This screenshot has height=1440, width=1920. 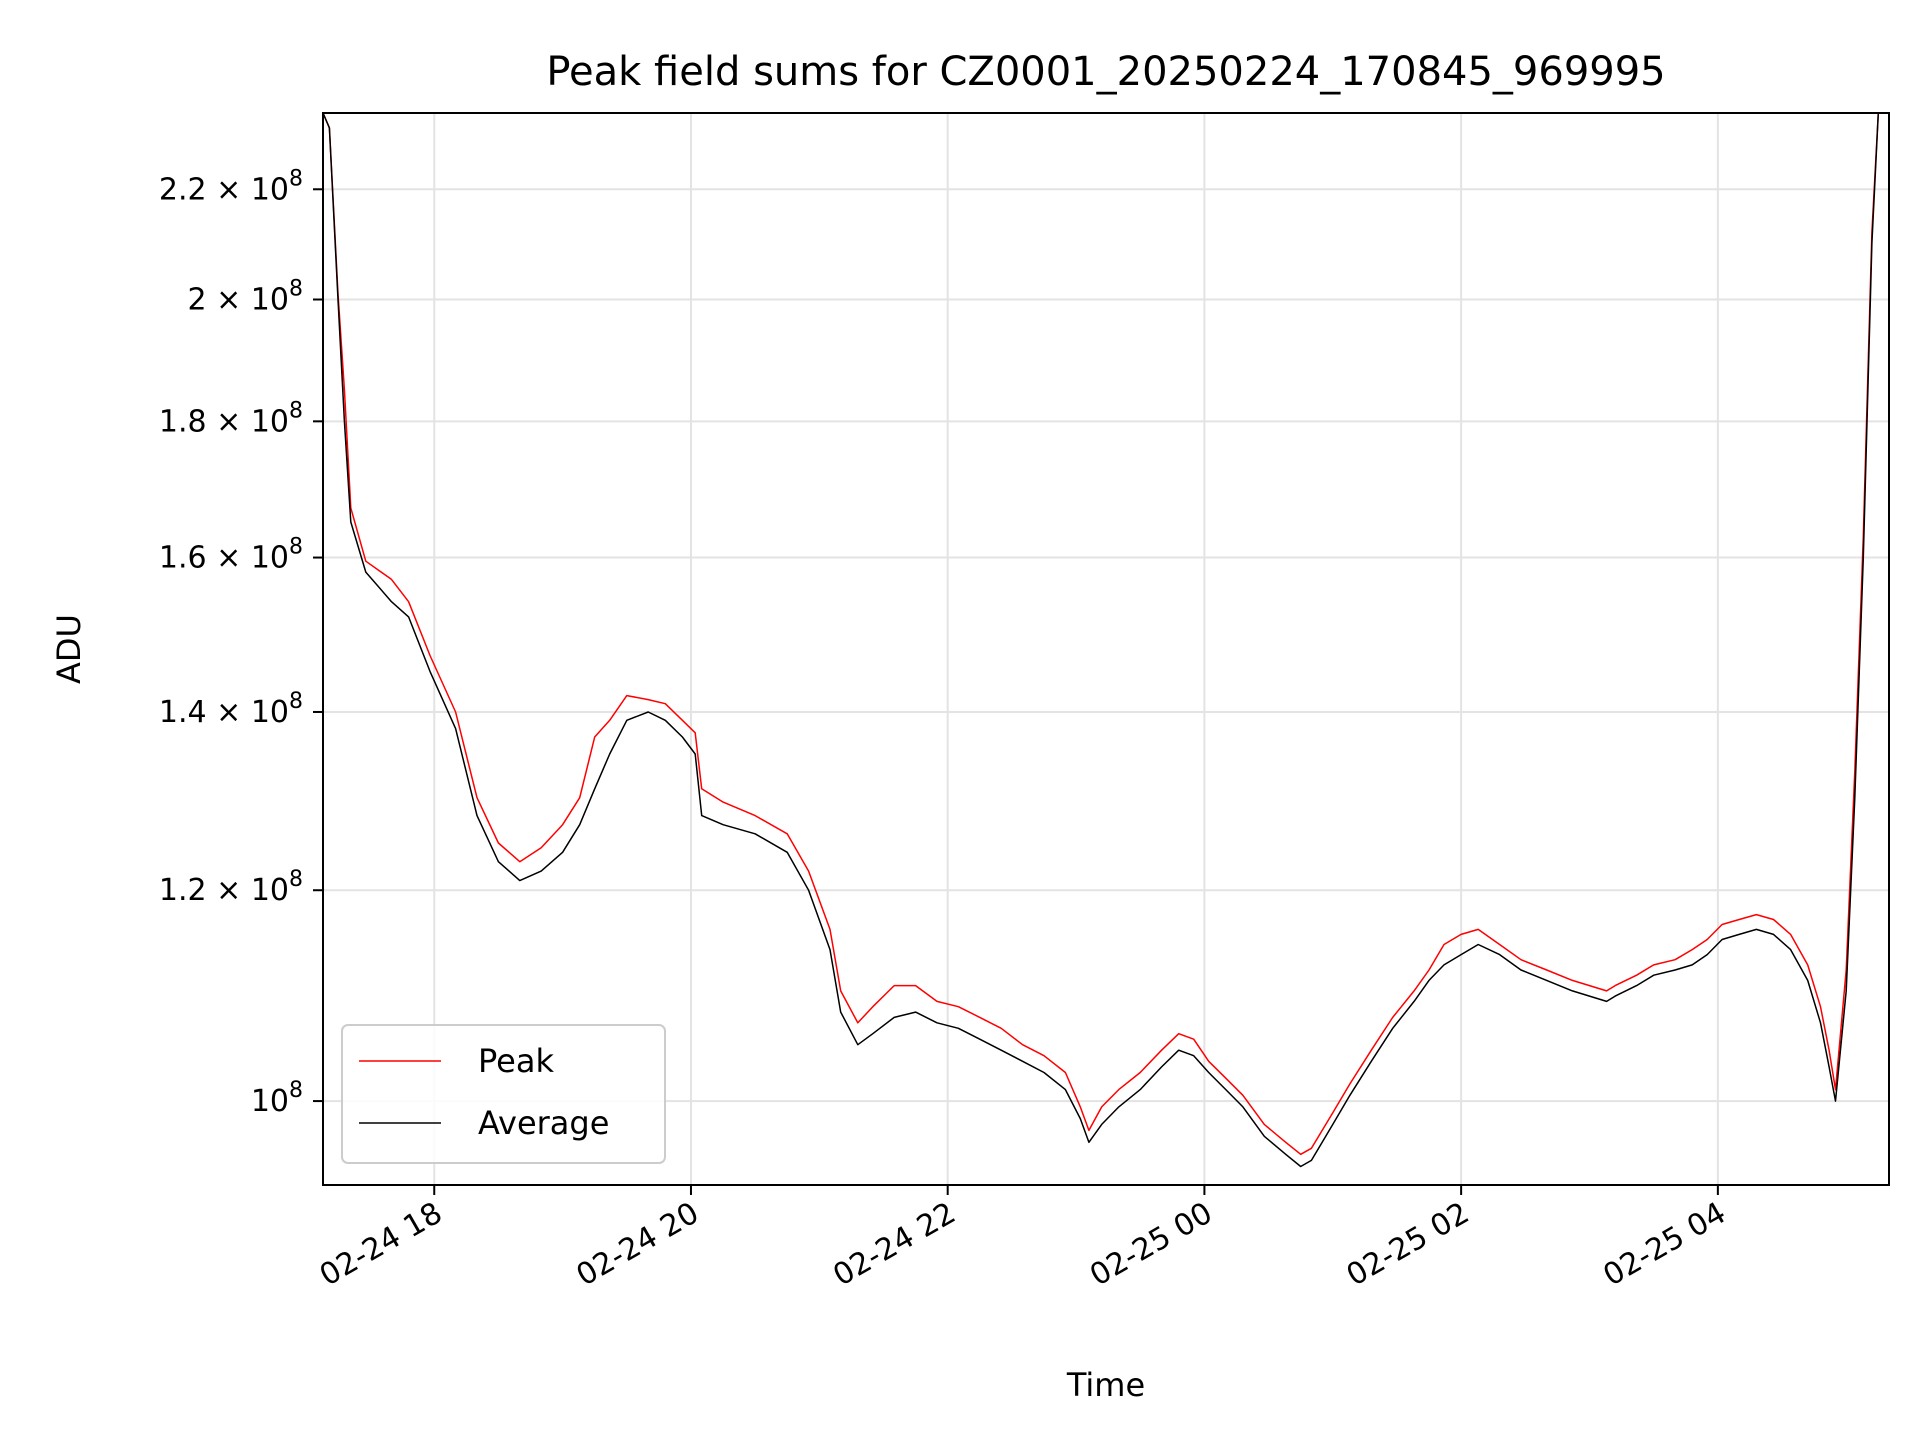 I want to click on y-tick-mantissa: 1.4 × 10, so click(x=224, y=712).